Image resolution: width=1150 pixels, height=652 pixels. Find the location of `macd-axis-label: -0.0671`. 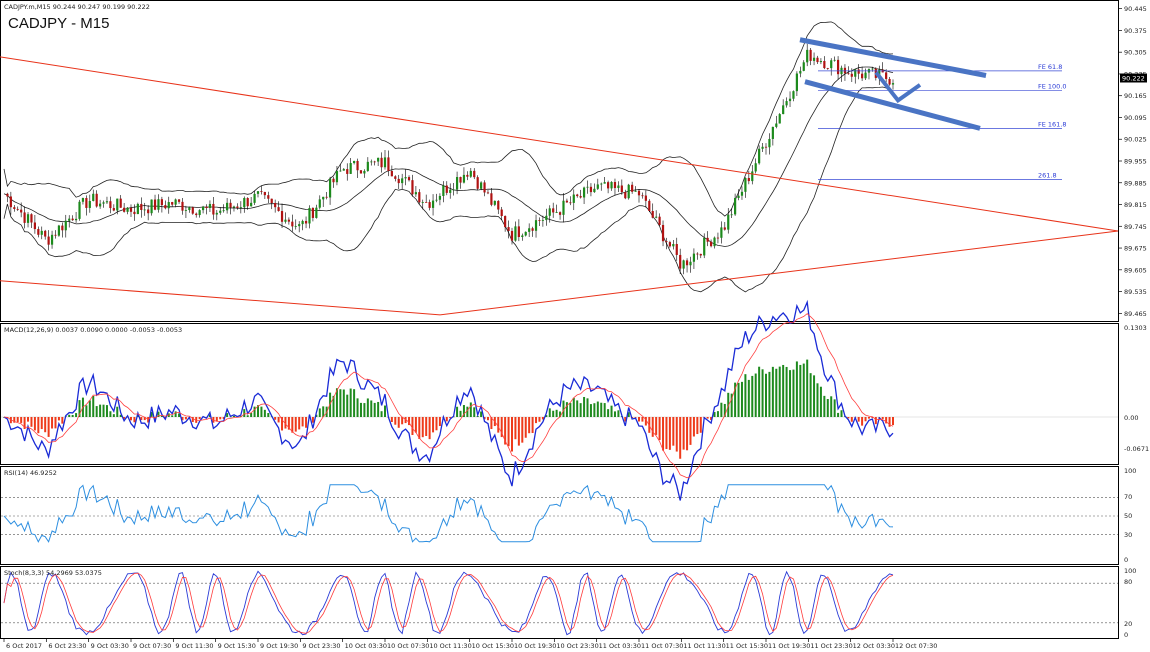

macd-axis-label: -0.0671 is located at coordinates (1136, 449).